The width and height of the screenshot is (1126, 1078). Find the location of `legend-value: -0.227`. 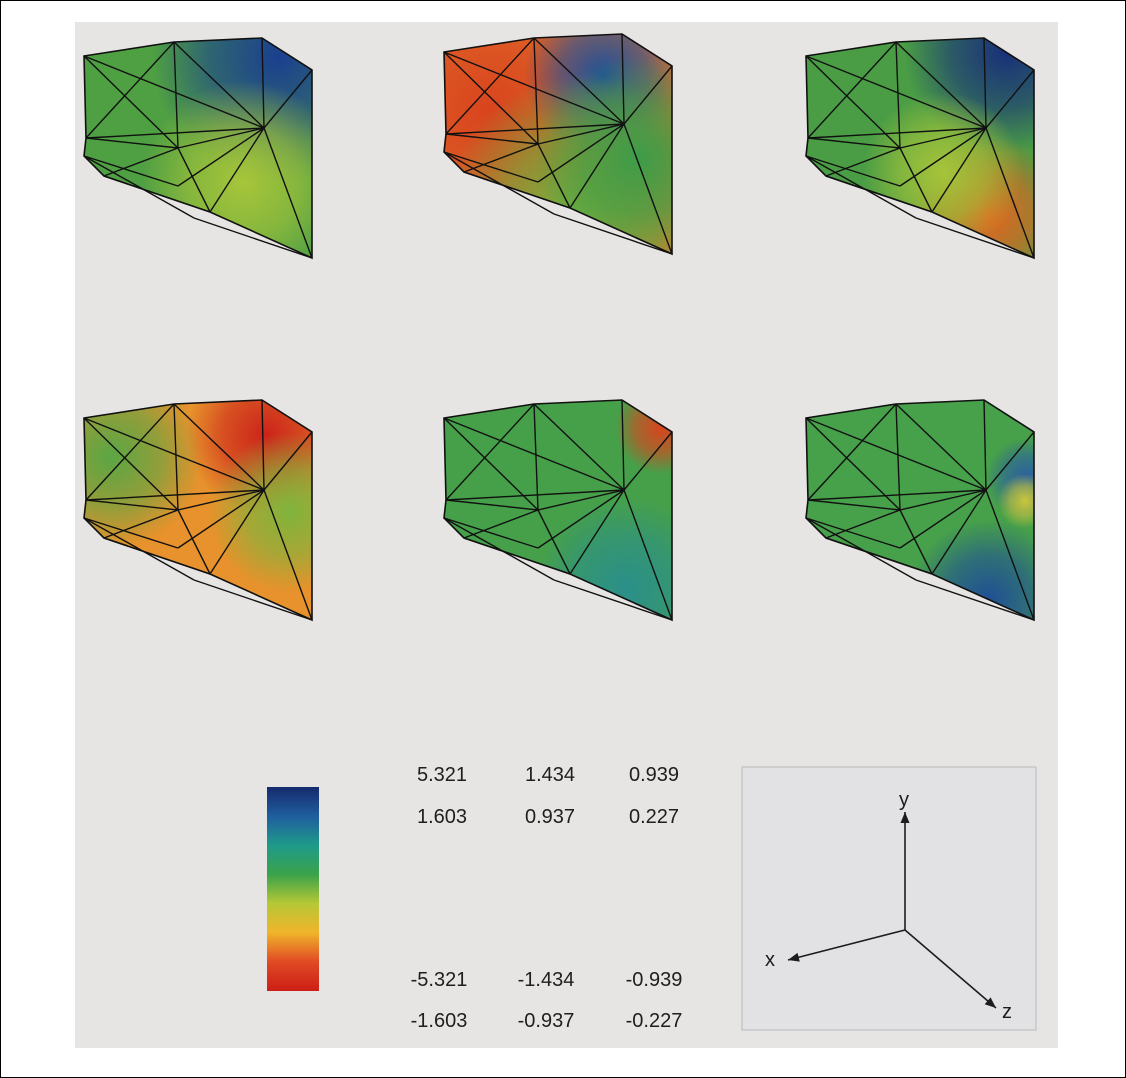

legend-value: -0.227 is located at coordinates (654, 1021).